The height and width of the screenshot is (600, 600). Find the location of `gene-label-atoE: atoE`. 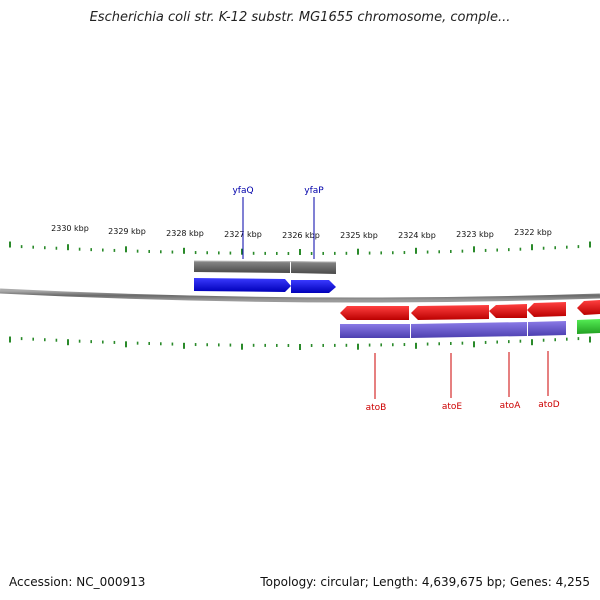

gene-label-atoE: atoE is located at coordinates (452, 407).